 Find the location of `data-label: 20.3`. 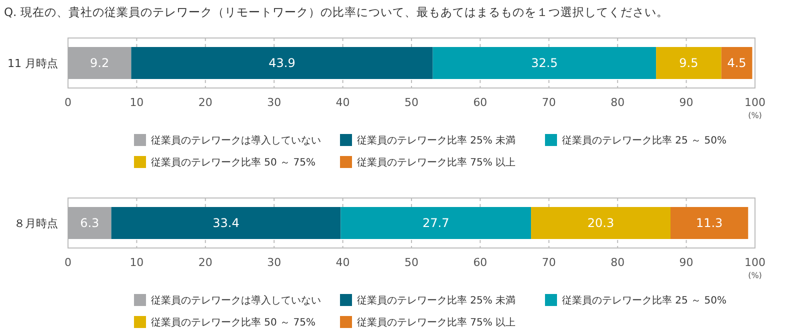

data-label: 20.3 is located at coordinates (600, 223).